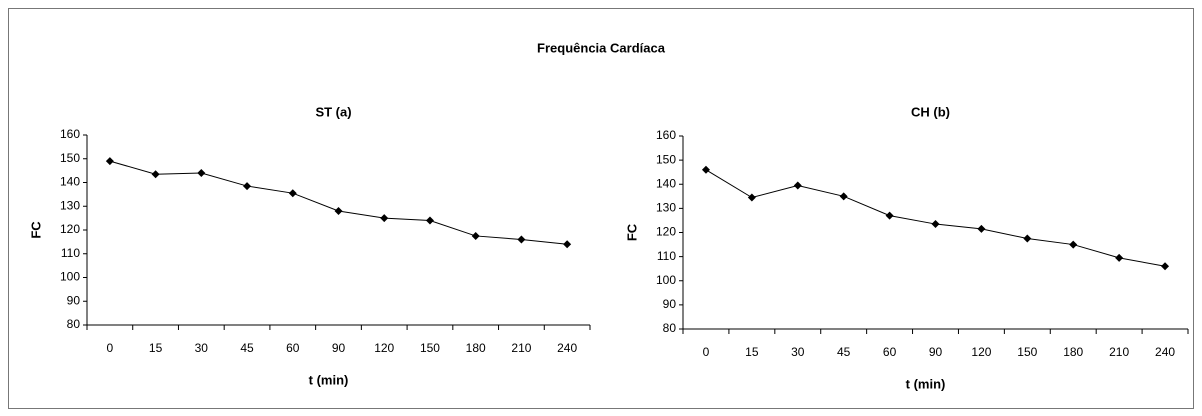 The height and width of the screenshot is (416, 1202). What do you see at coordinates (333, 111) in the screenshot?
I see `chart-title: ST (a)` at bounding box center [333, 111].